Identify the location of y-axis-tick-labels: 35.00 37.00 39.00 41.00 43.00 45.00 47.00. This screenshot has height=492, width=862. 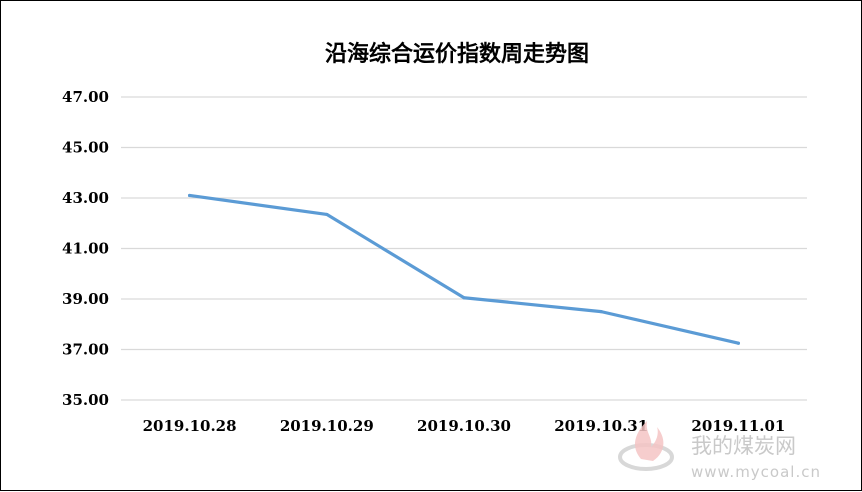
(85, 248).